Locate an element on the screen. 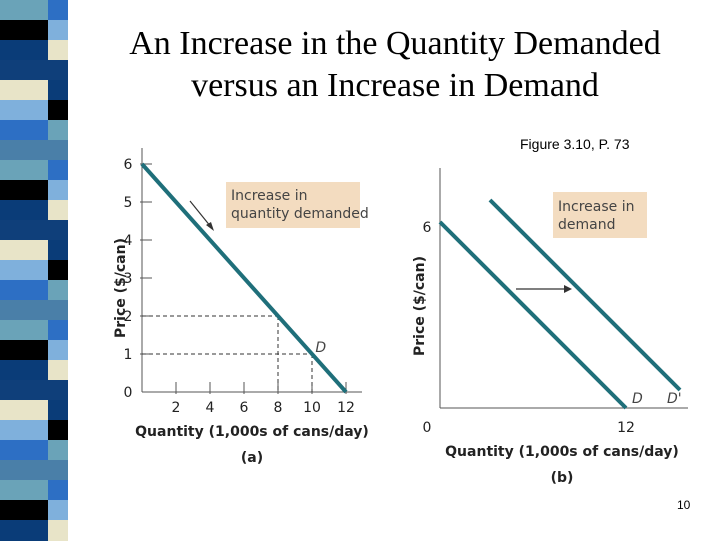  panel-a-x-tick-label: 10 is located at coordinates (312, 408).